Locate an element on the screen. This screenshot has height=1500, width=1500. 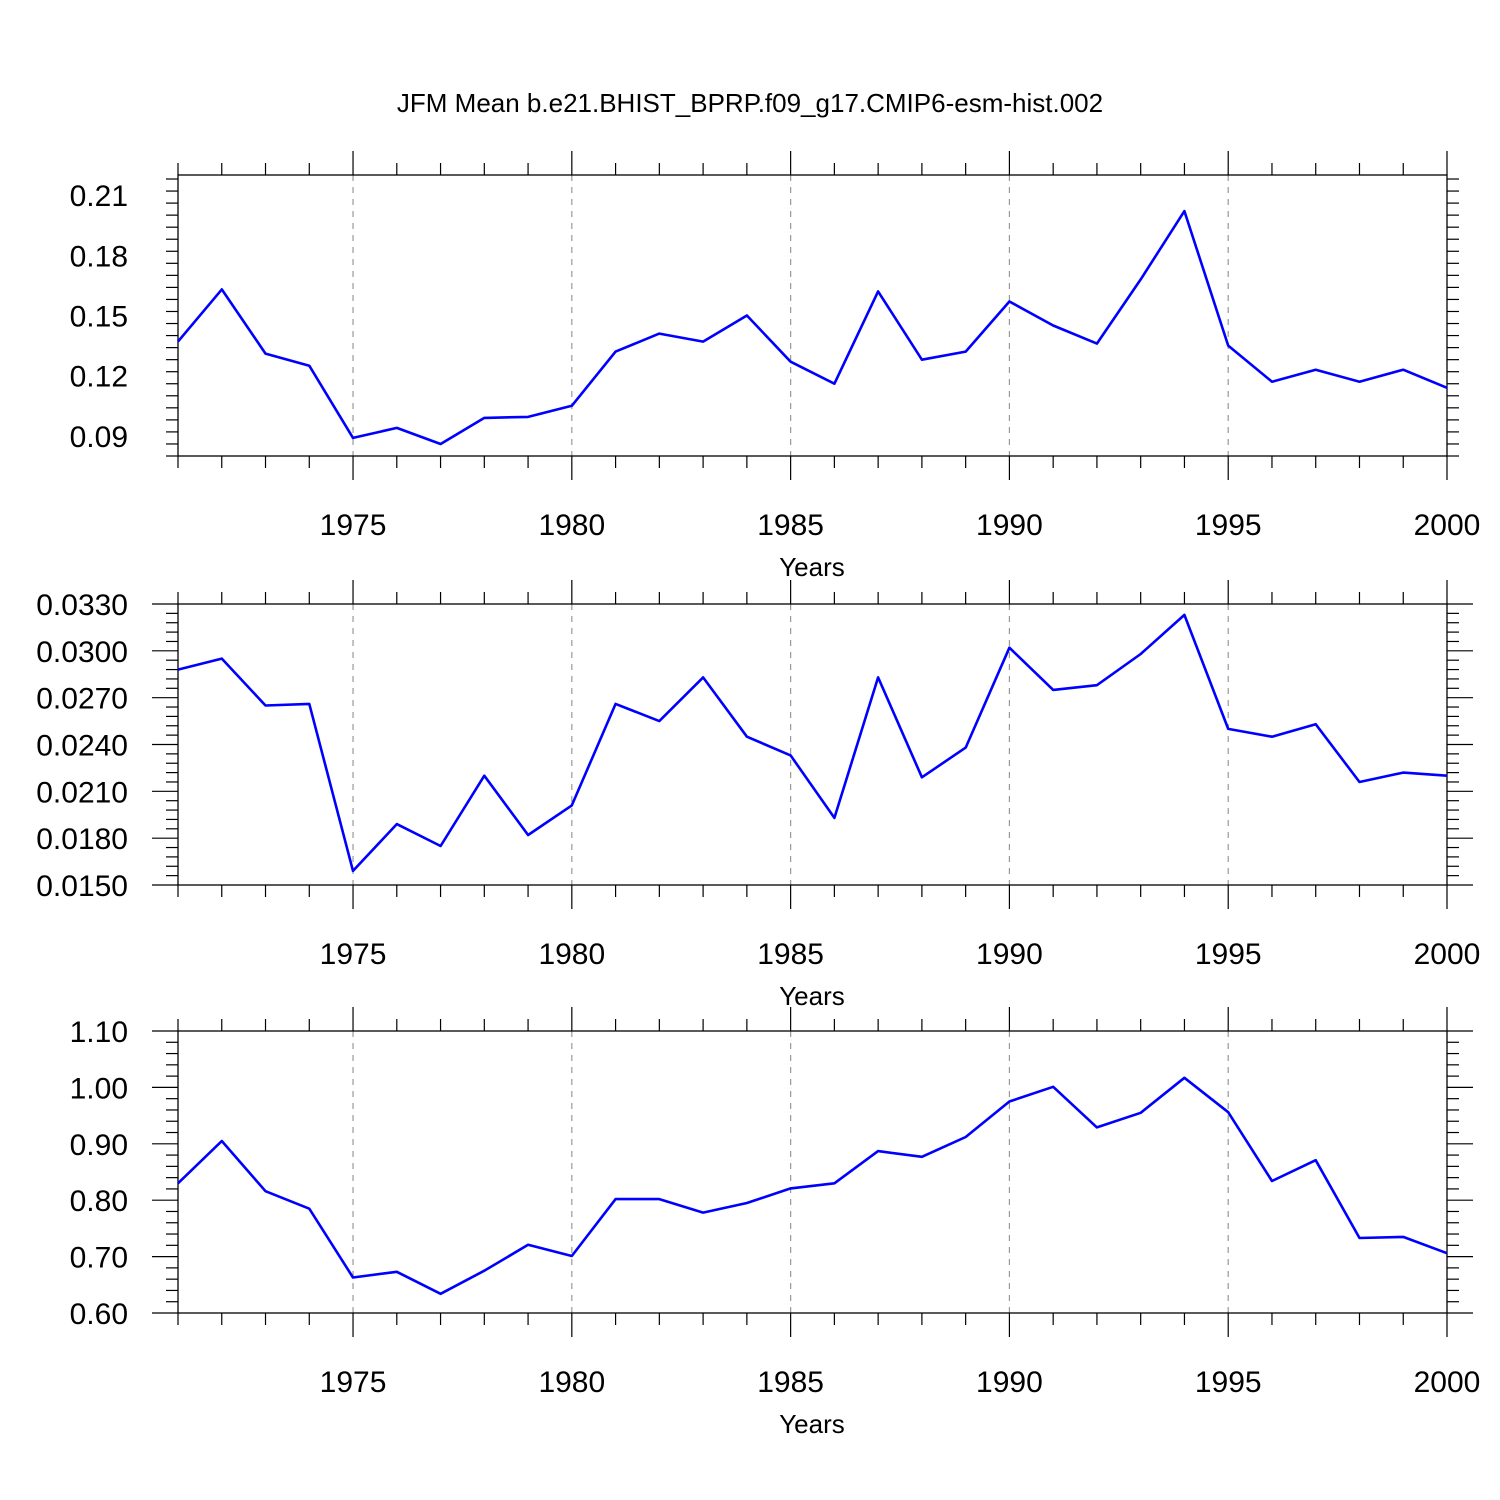
y-tick-label: 0.0180 is located at coordinates (82, 839).